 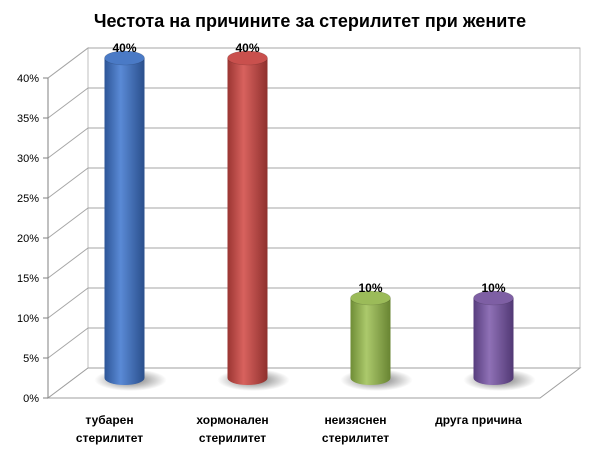 What do you see at coordinates (478, 420) in the screenshot?
I see `x-tick-label: друга причина` at bounding box center [478, 420].